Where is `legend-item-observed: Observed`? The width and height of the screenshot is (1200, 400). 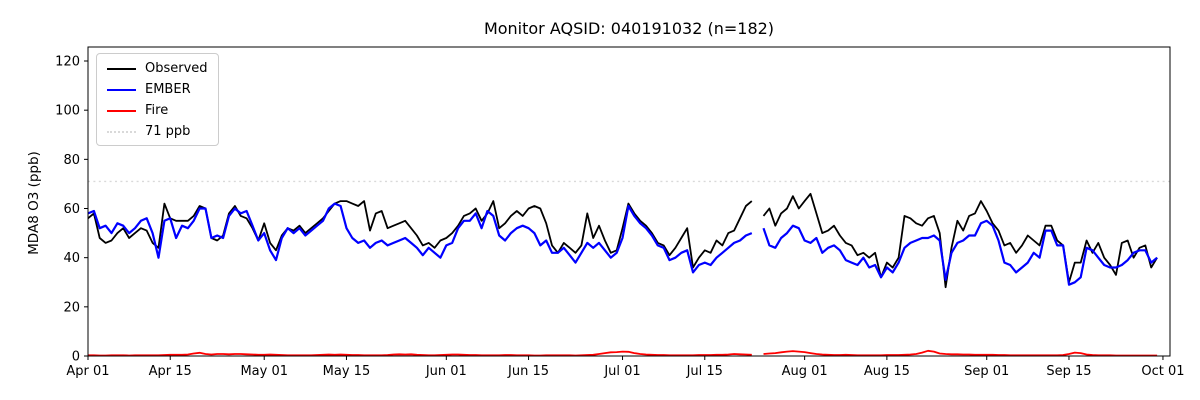 legend-item-observed: Observed is located at coordinates (157, 68).